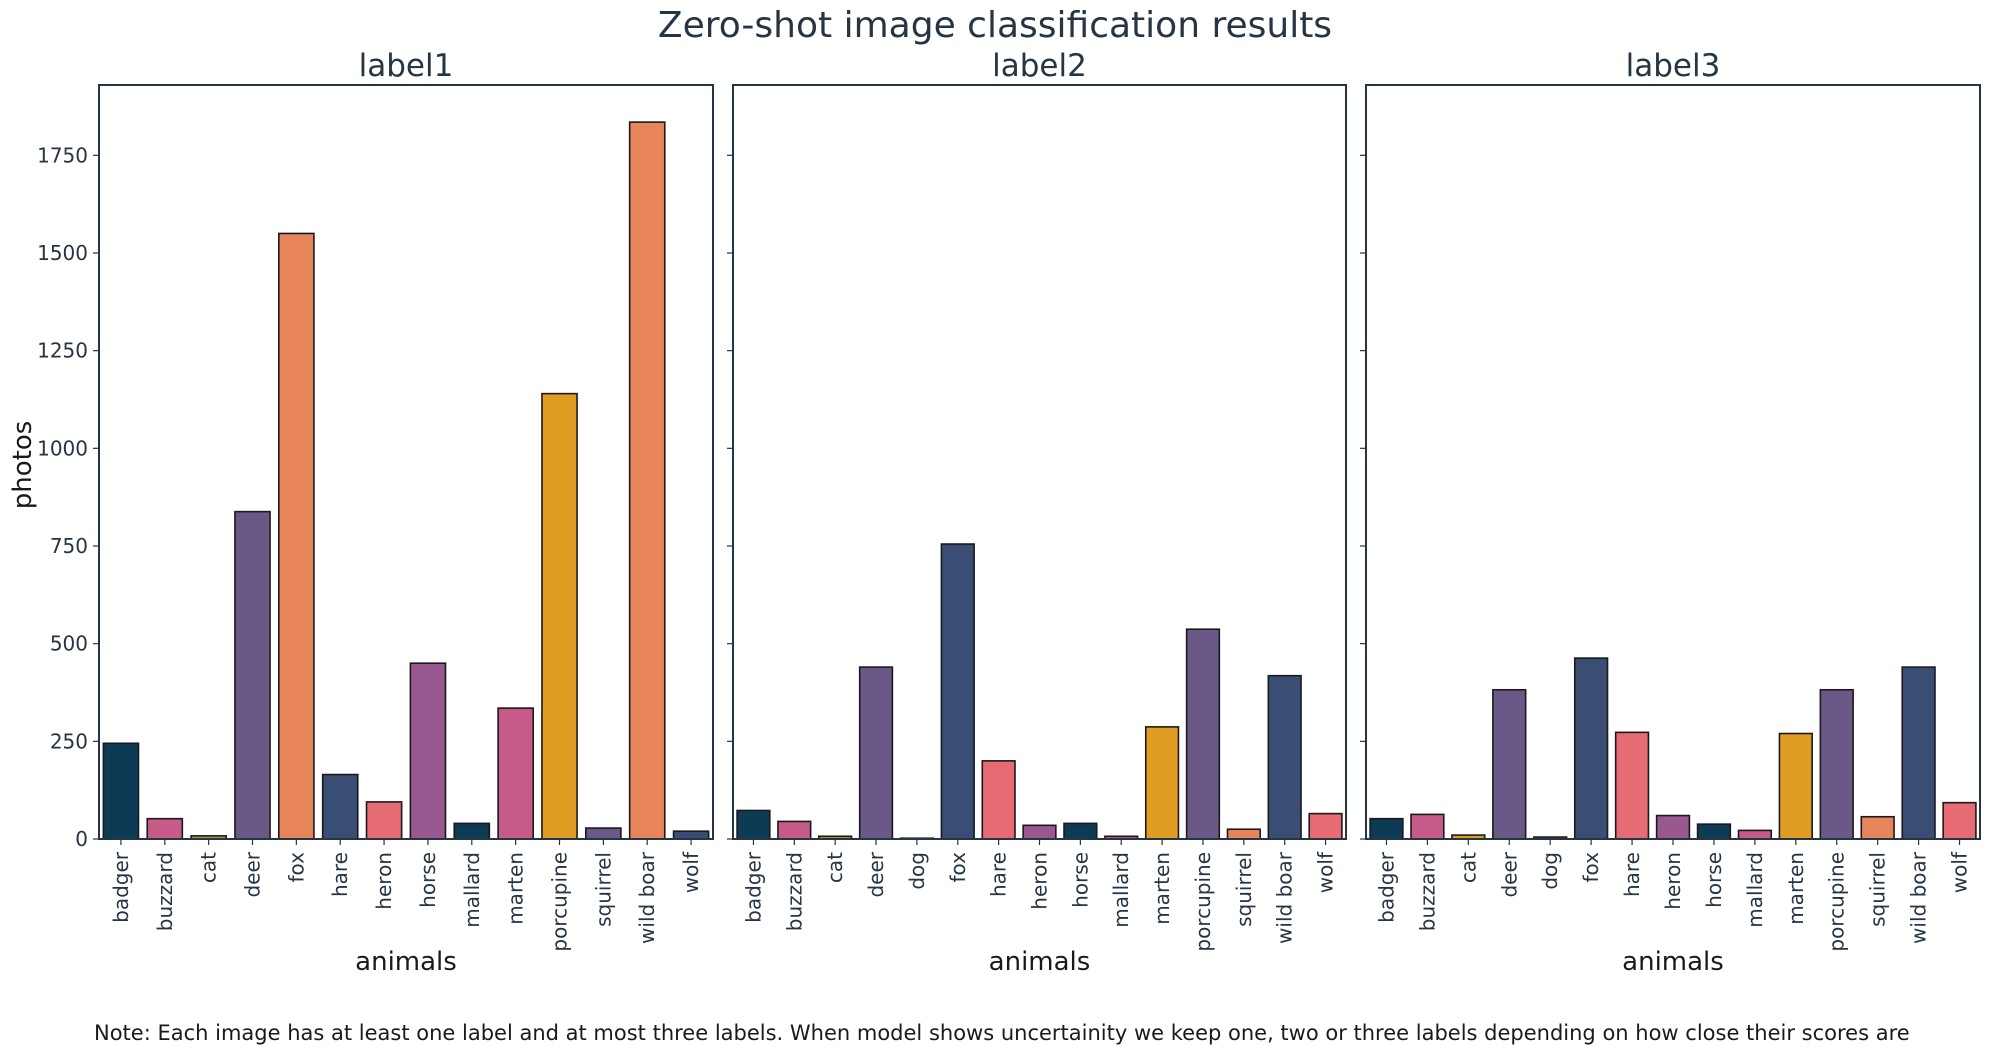  Describe the element at coordinates (406, 66) in the screenshot. I see `panel-title: label1` at that location.